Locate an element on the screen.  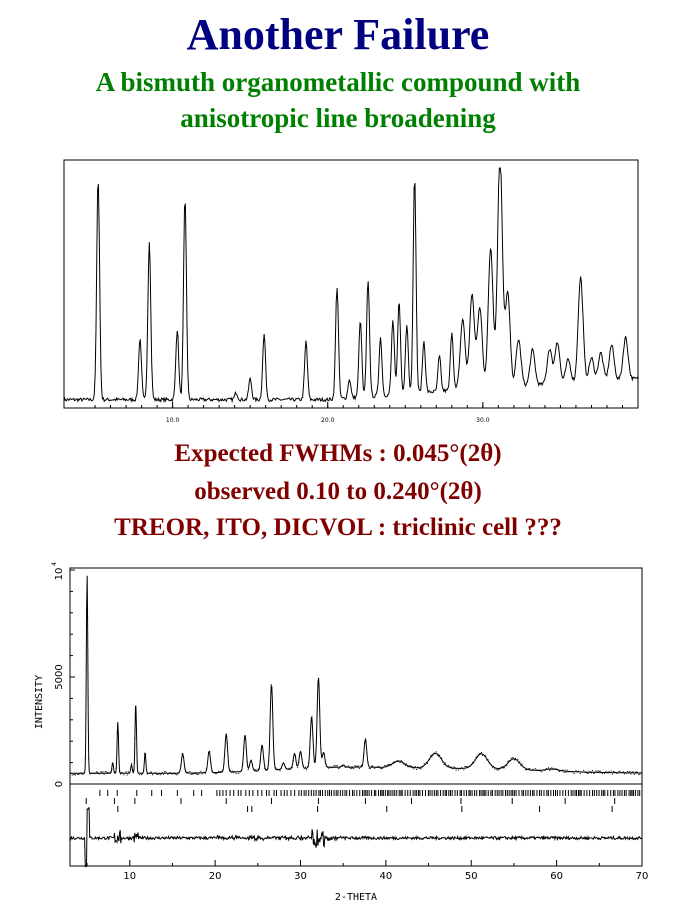
x-tick-label: 10.0 is located at coordinates (173, 420).